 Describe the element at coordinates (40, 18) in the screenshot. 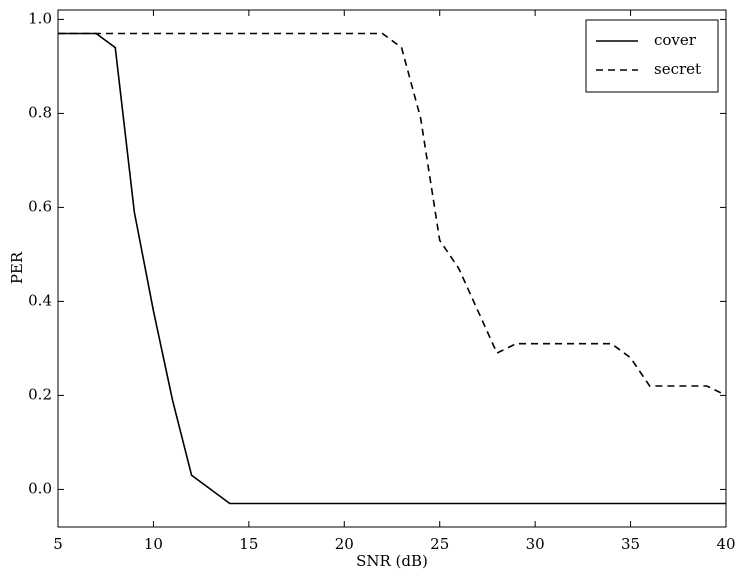

I see `y-tick-label: 1.0` at that location.